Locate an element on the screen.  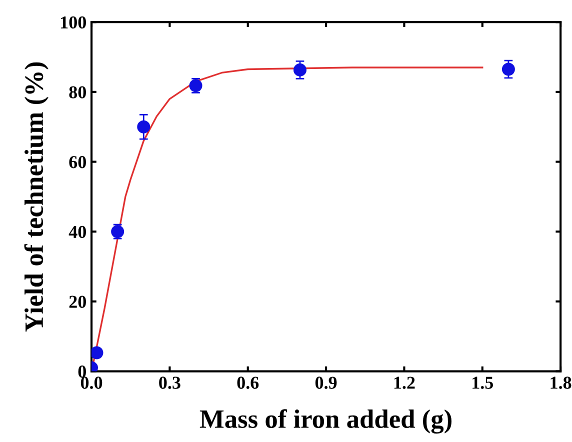
x-tick-label: 0.6 is located at coordinates (248, 382).